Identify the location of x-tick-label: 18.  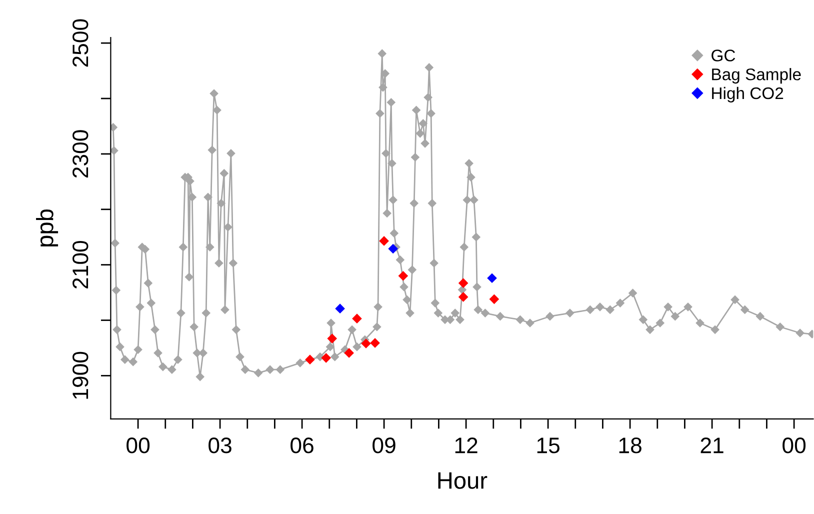
(630, 446).